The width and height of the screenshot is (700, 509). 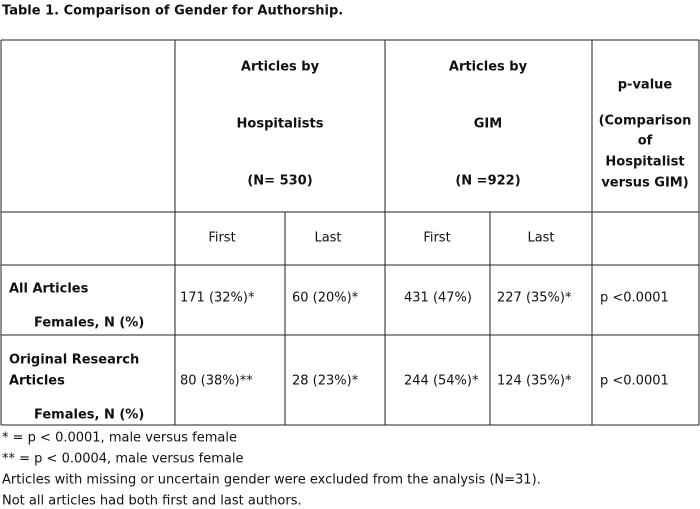 What do you see at coordinates (441, 381) in the screenshot?
I see `cell: 244 (54%)*` at bounding box center [441, 381].